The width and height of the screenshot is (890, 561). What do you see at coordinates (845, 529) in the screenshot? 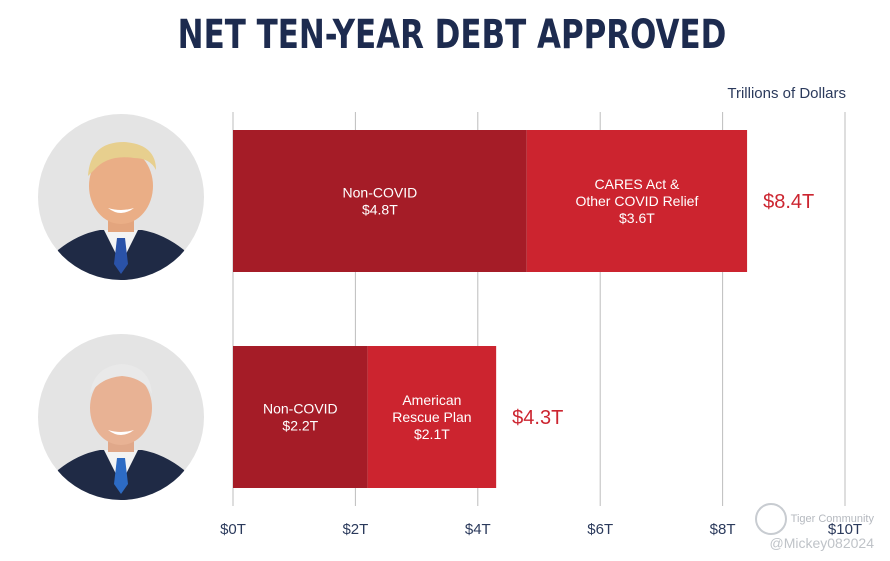
I see `x-tick-label: $10T` at bounding box center [845, 529].